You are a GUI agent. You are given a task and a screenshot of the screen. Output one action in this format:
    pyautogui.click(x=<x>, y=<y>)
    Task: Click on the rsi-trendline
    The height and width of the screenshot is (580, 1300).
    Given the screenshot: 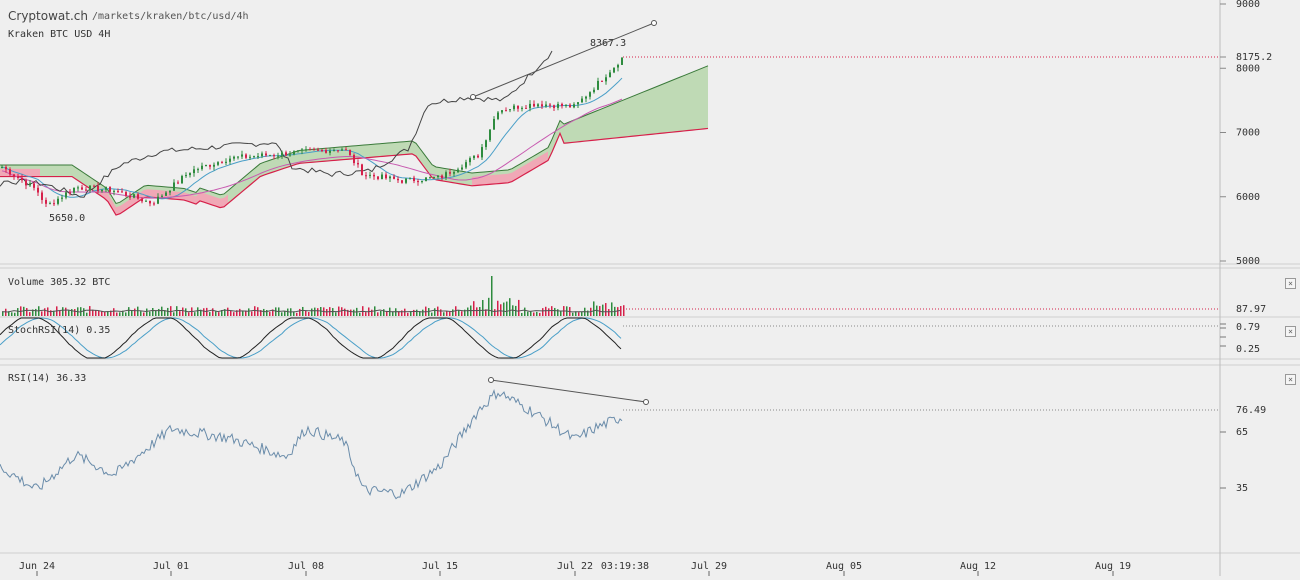 What is the action you would take?
    pyautogui.click(x=568, y=391)
    